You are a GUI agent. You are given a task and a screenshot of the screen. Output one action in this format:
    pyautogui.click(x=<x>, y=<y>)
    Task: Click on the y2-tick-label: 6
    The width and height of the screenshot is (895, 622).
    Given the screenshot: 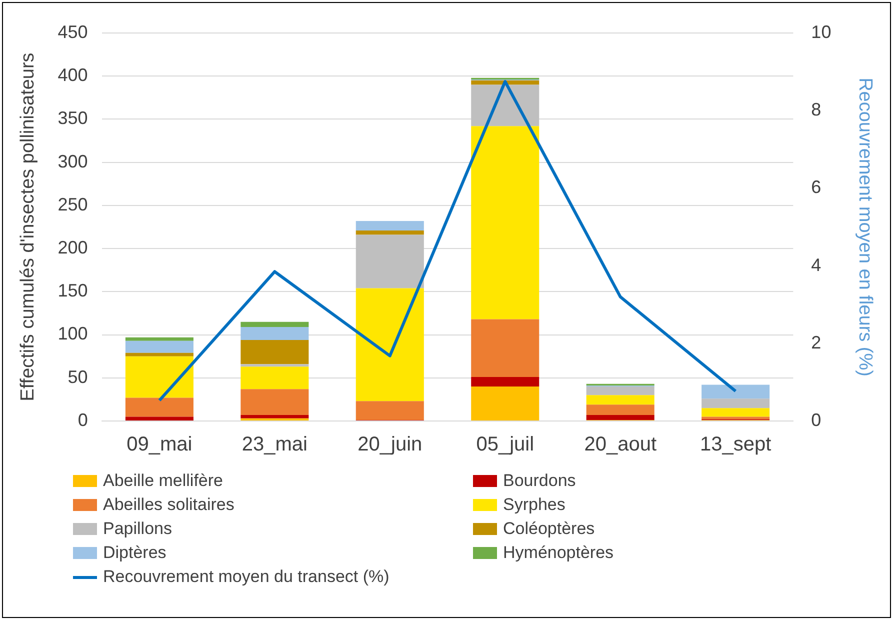 What is the action you would take?
    pyautogui.click(x=816, y=187)
    